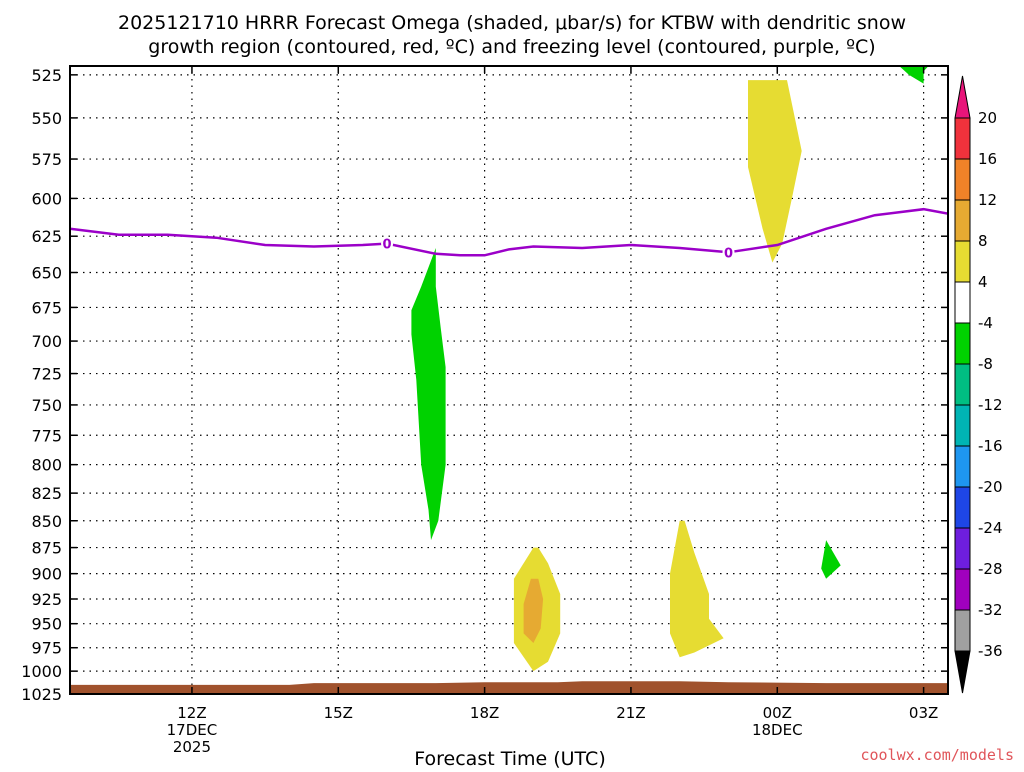 Image resolution: width=1024 pixels, height=772 pixels. Describe the element at coordinates (46, 465) in the screenshot. I see `y-tick-label: 800` at that location.